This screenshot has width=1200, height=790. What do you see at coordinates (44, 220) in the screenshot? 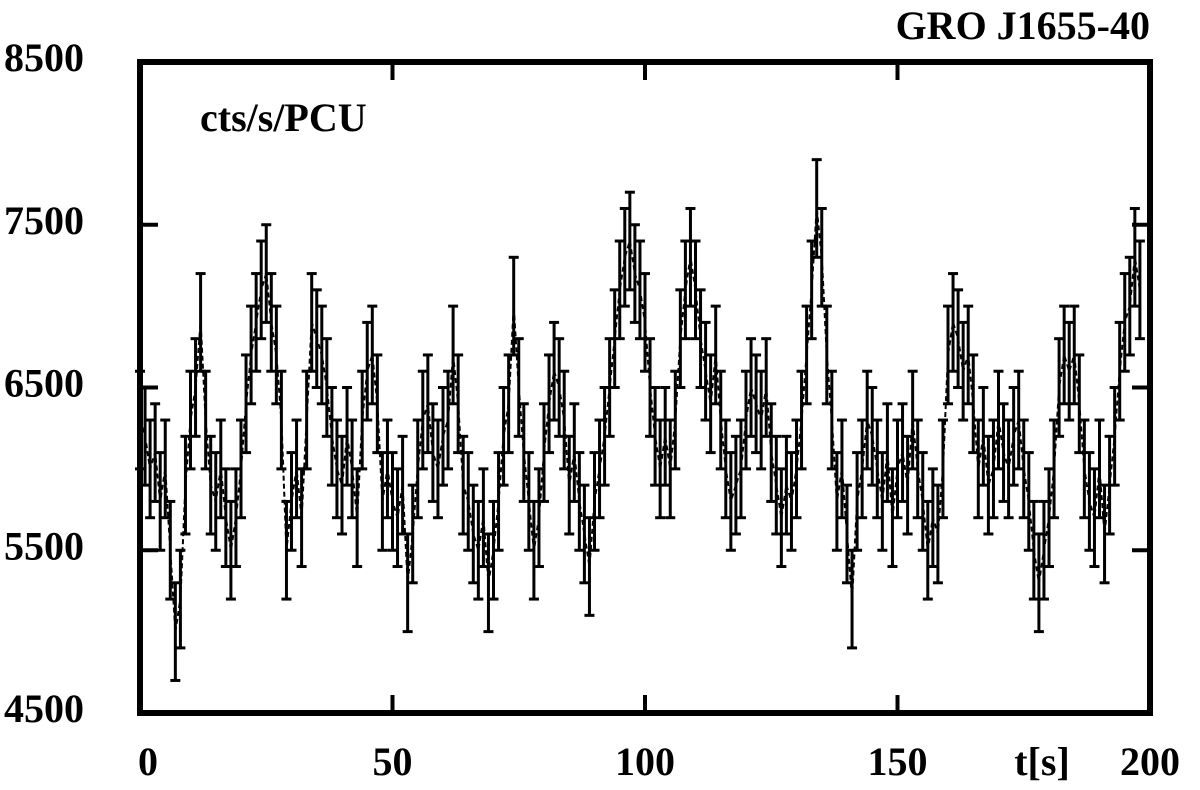
I see `y-tick-label: 7500` at bounding box center [44, 220].